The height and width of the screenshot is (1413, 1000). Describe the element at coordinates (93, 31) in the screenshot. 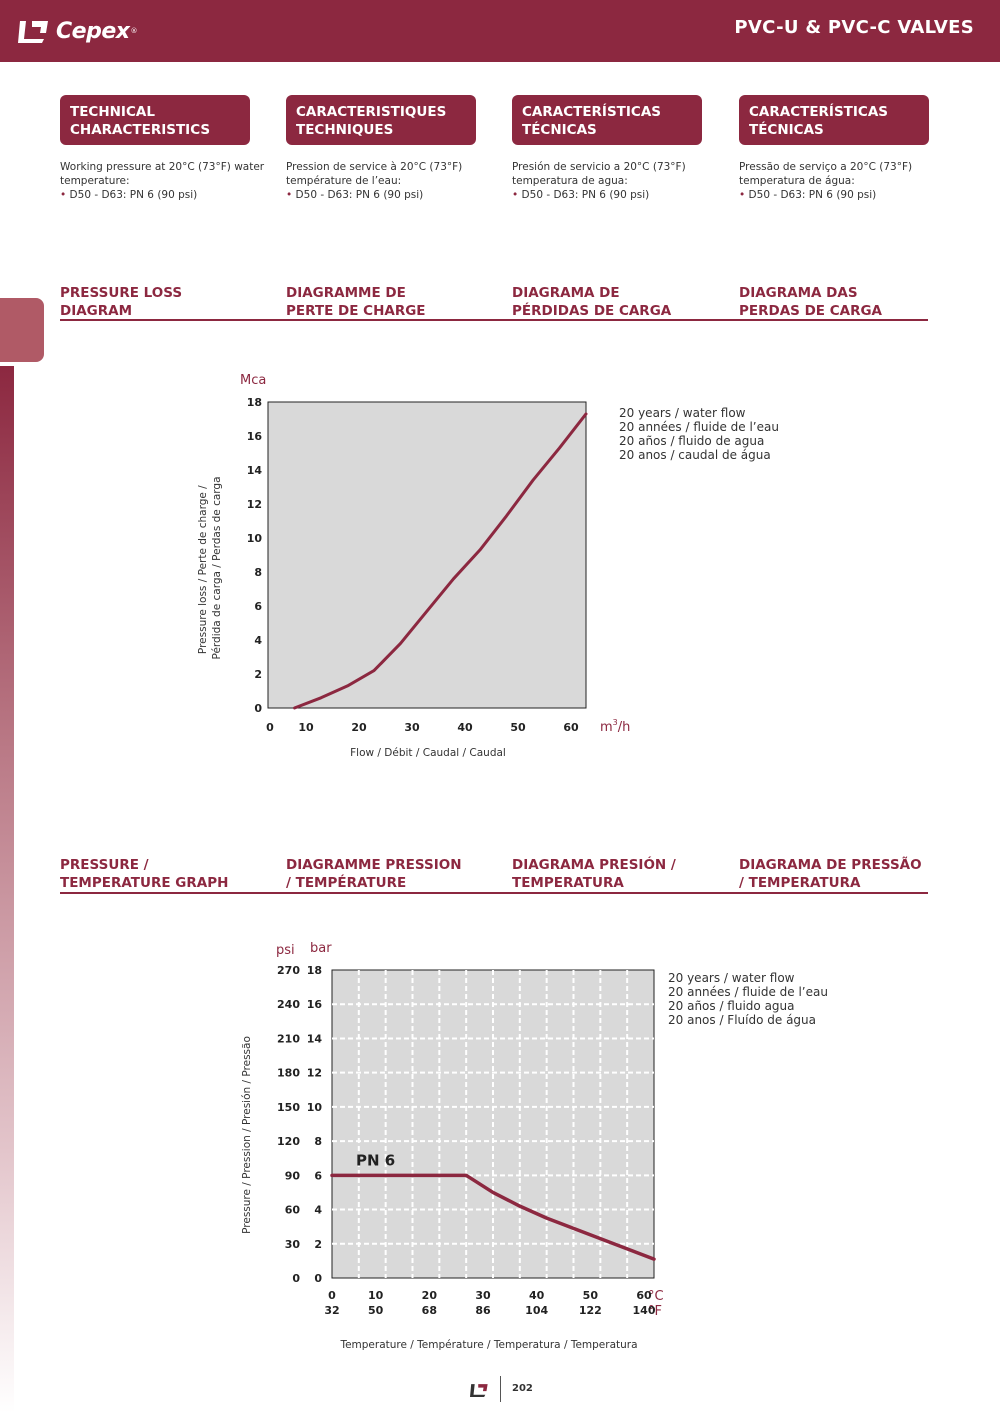

I see `logo-text: Cepex` at that location.